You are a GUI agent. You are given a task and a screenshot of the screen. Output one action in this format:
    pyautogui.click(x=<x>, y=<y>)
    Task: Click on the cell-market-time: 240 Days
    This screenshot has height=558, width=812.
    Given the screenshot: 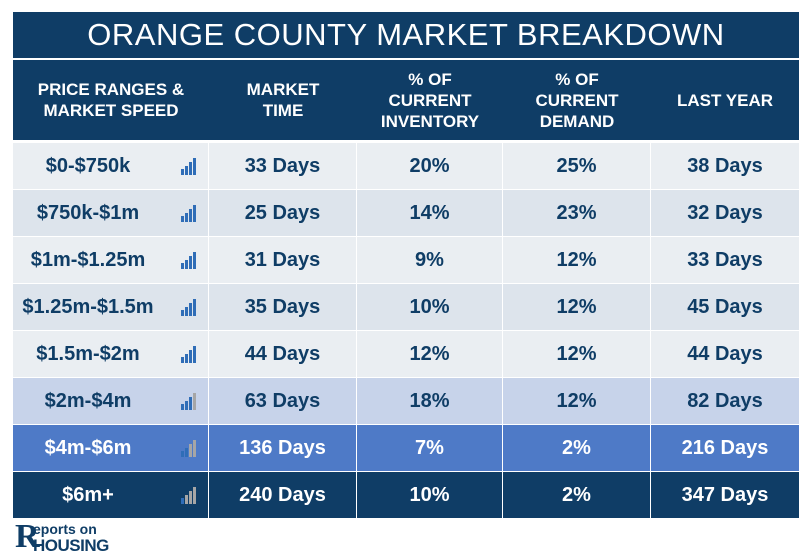 What is the action you would take?
    pyautogui.click(x=283, y=495)
    